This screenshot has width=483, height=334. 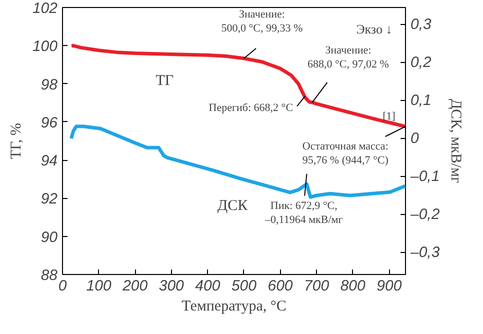 What do you see at coordinates (49, 85) in the screenshot?
I see `y-tick-label: 98` at bounding box center [49, 85].